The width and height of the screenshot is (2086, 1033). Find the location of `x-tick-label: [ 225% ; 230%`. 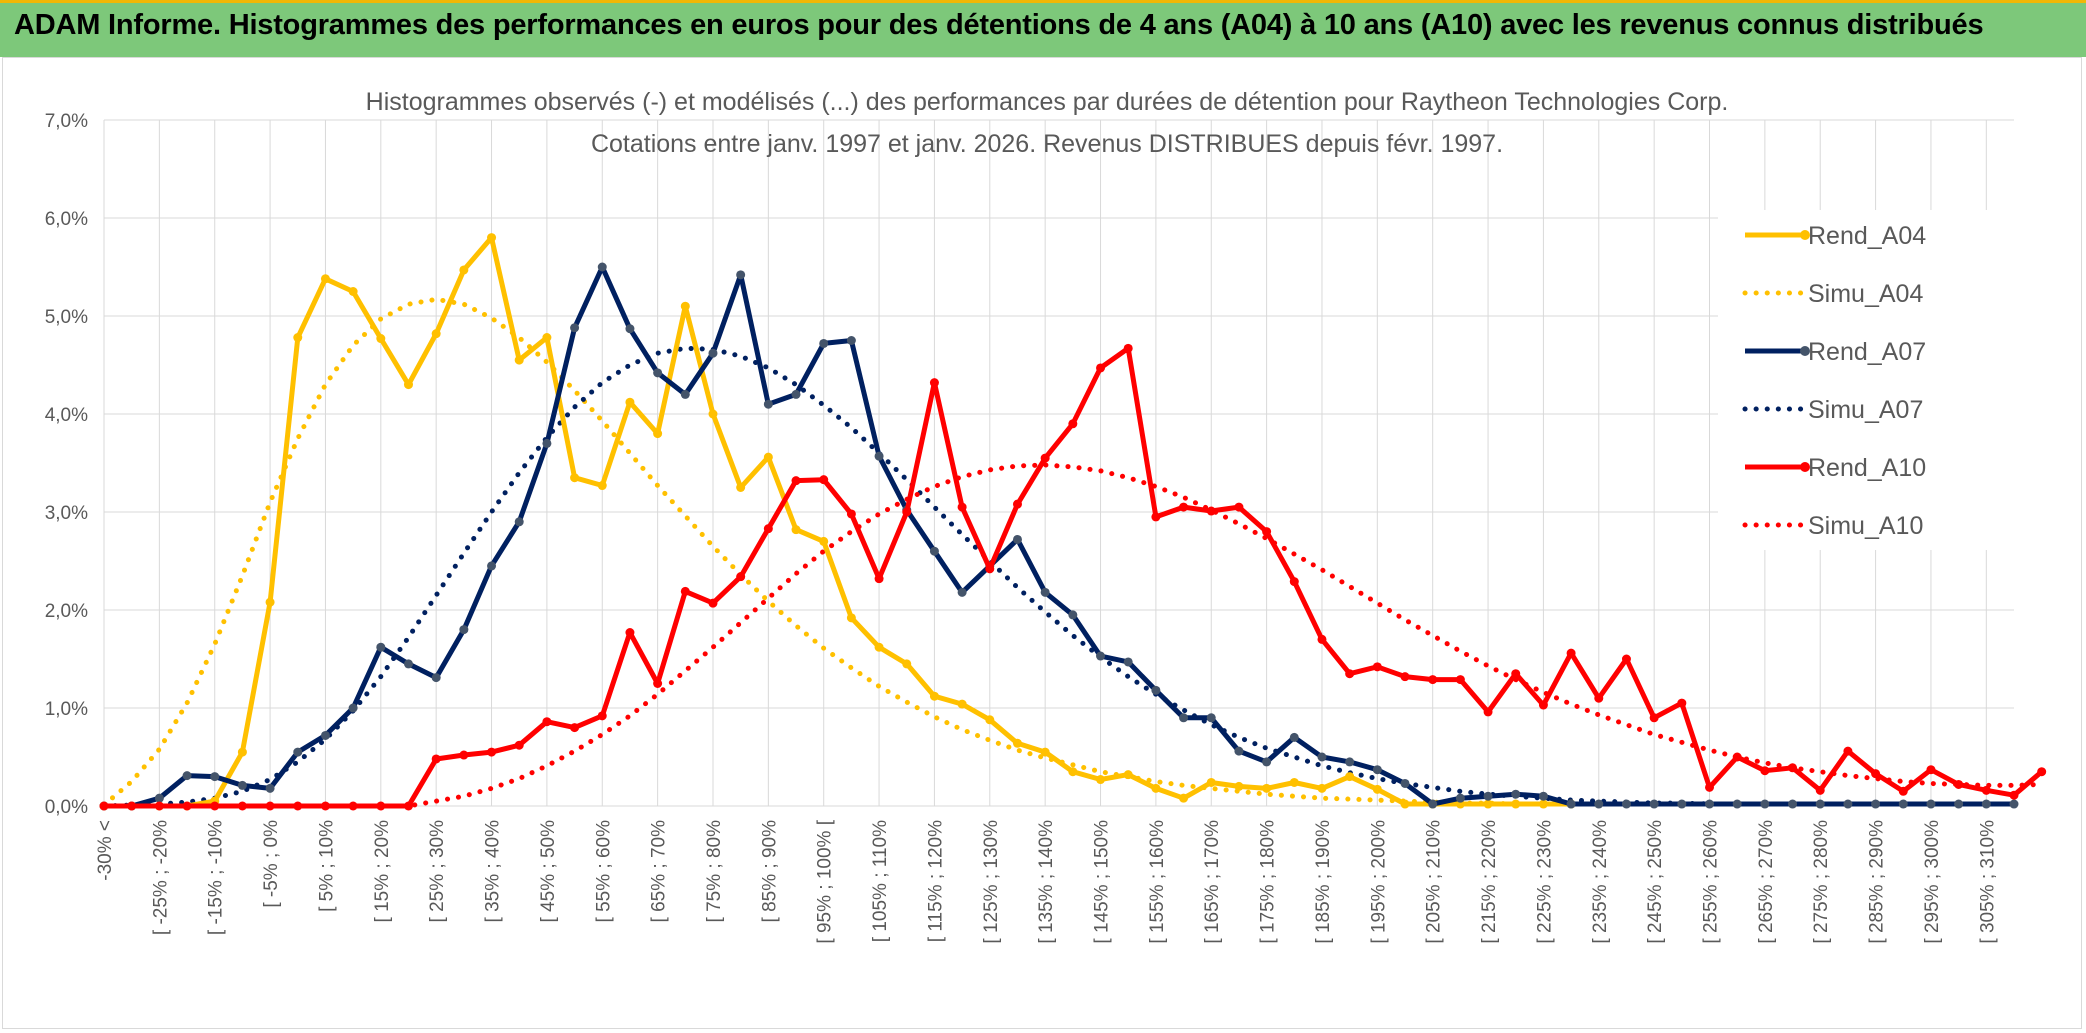

x-tick-label: [ 225% ; 230% is located at coordinates (1544, 882).